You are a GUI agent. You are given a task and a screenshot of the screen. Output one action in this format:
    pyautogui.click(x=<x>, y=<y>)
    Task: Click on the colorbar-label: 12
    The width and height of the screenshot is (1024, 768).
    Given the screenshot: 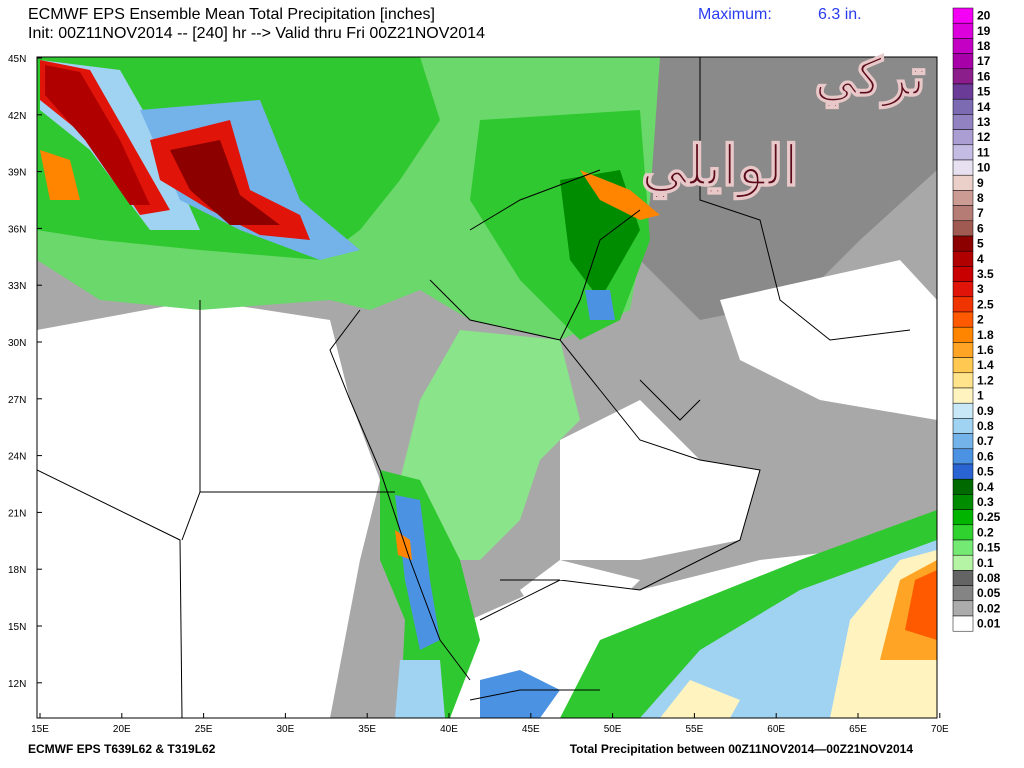 What is the action you would take?
    pyautogui.click(x=984, y=137)
    